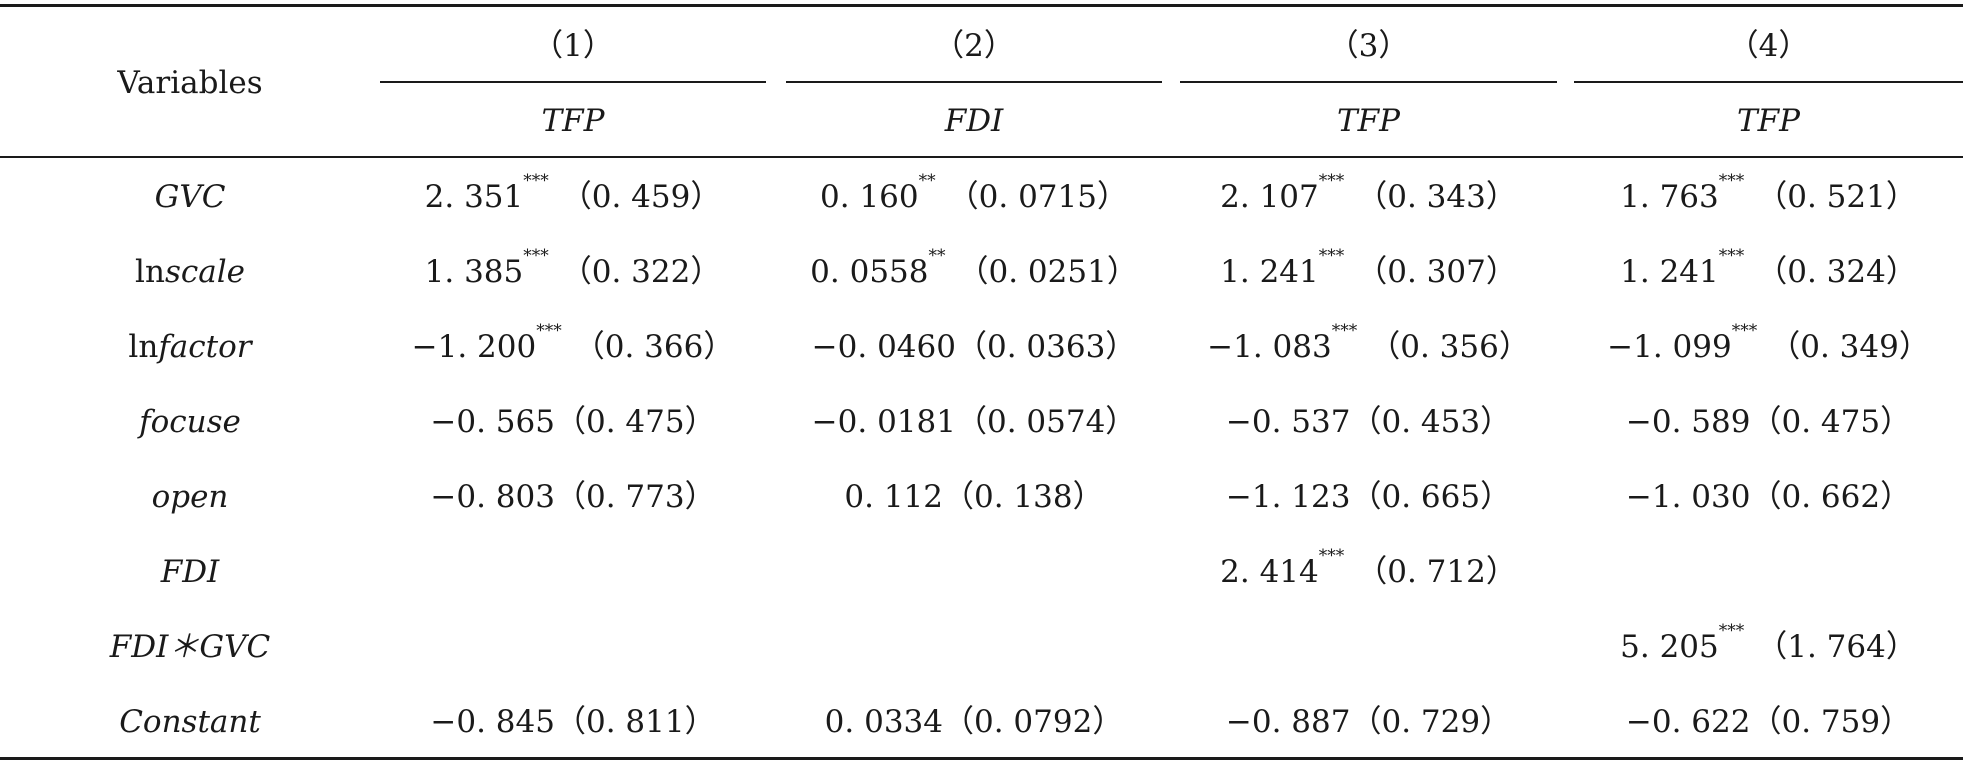  I want to click on standard-error: （0. 712）, so click(1436, 572).